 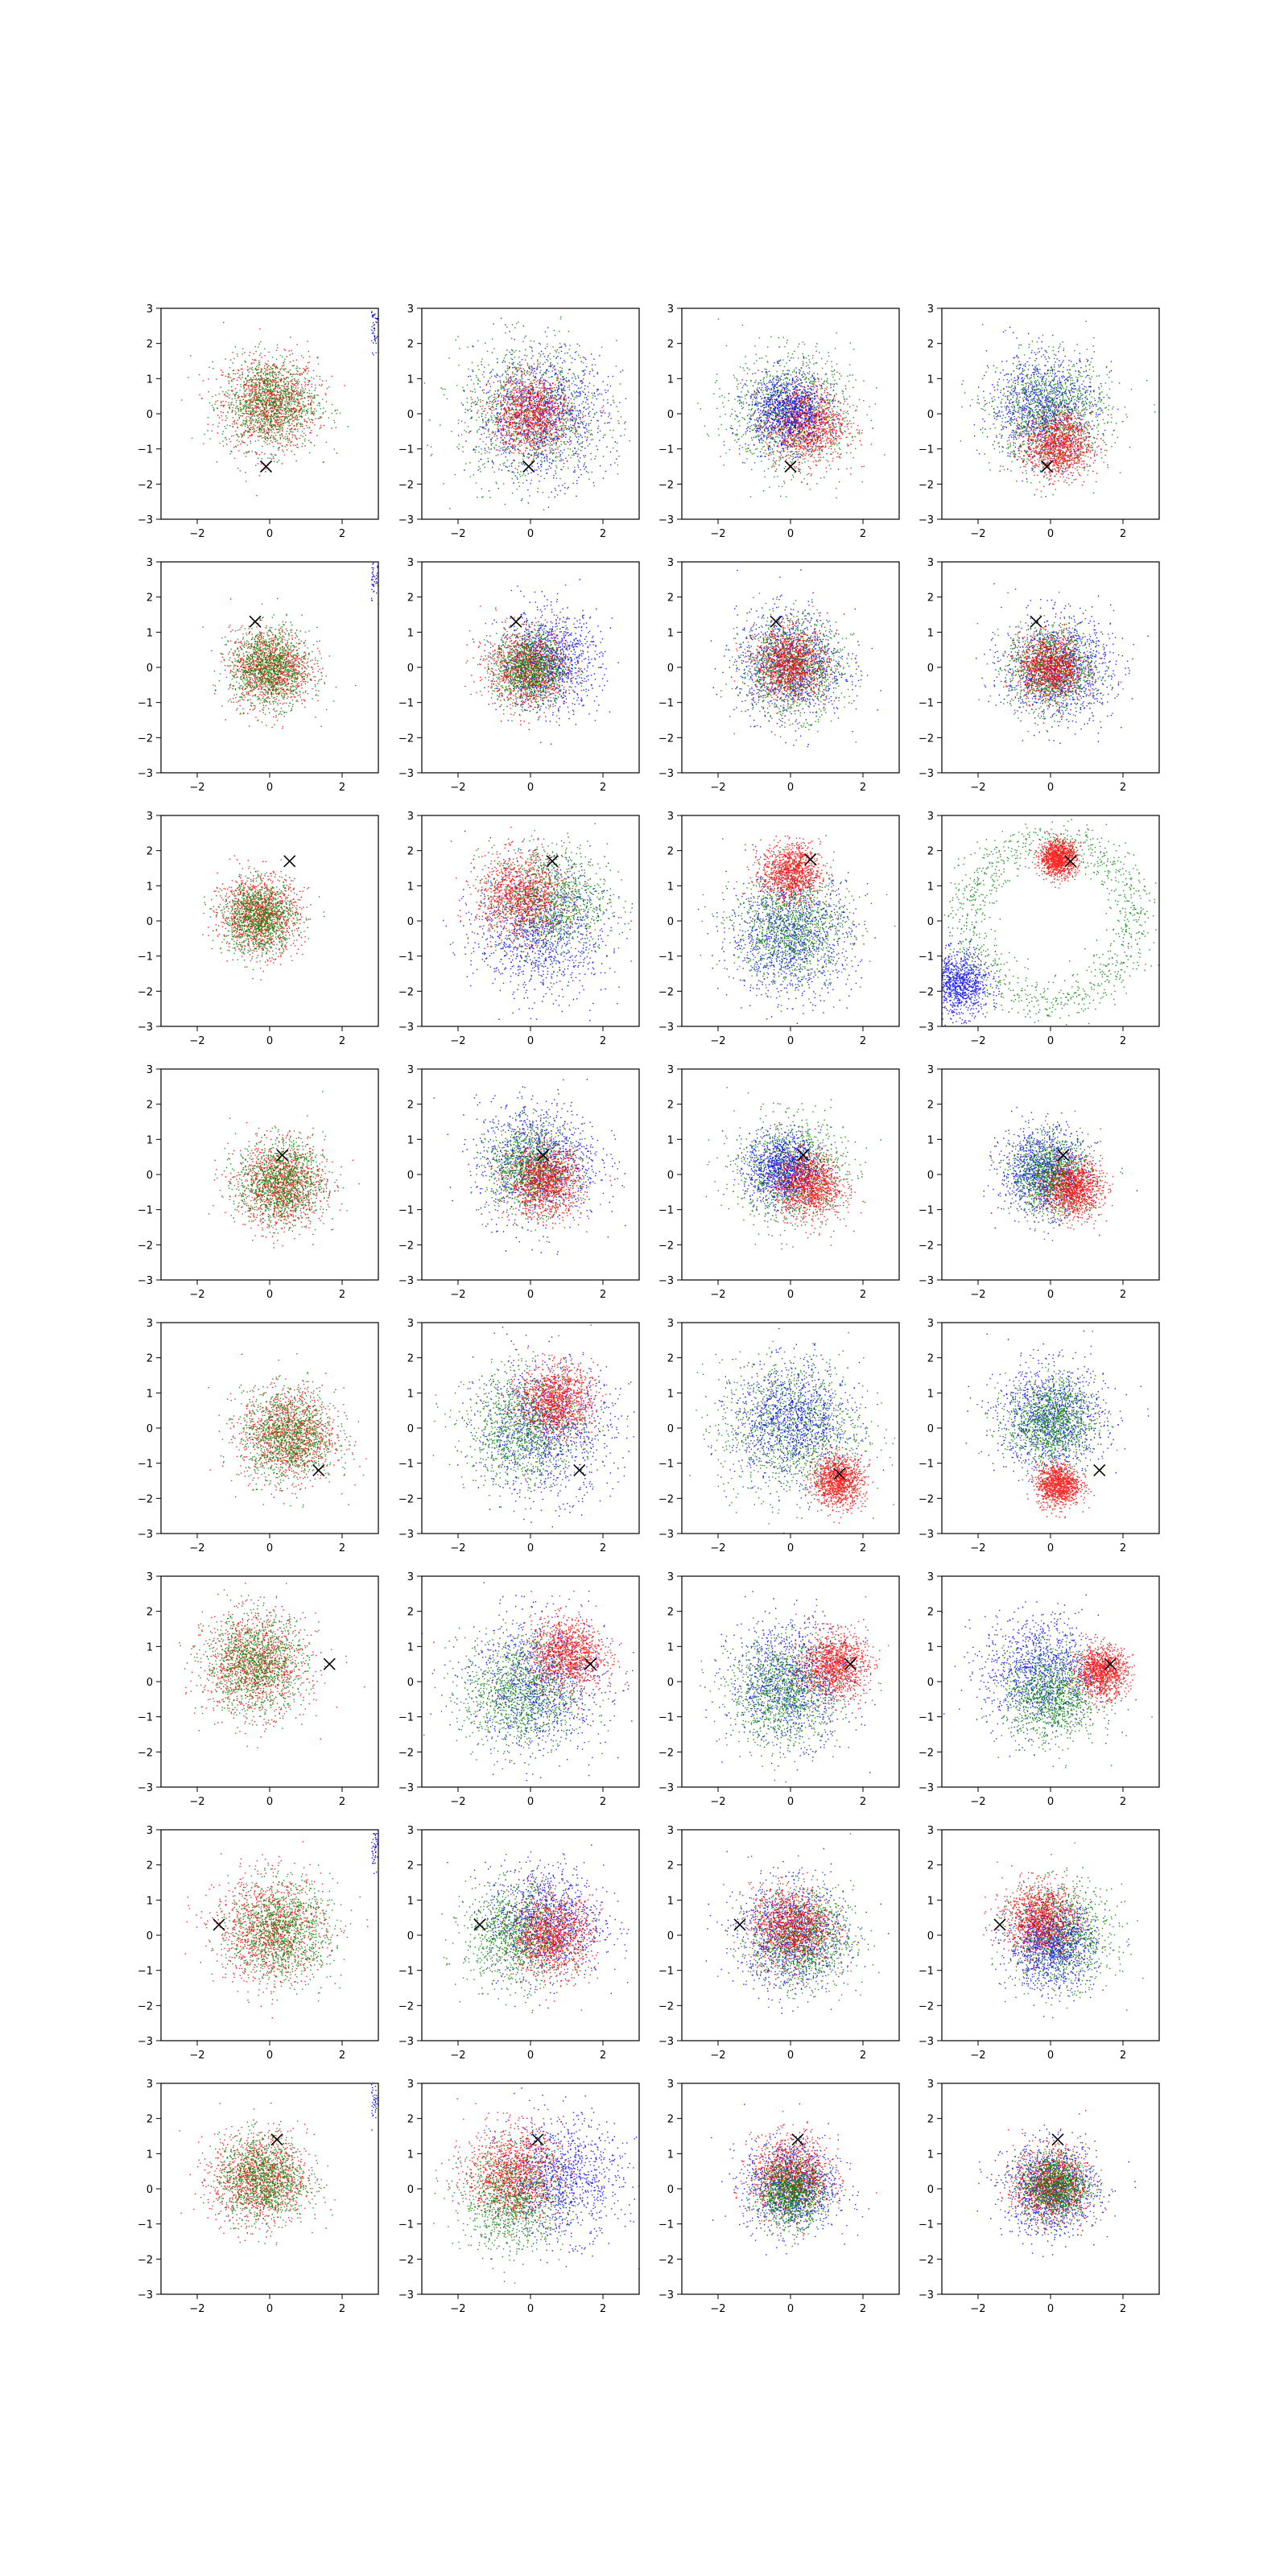 What do you see at coordinates (374, 583) in the screenshot?
I see `series-blue-corner-marks` at bounding box center [374, 583].